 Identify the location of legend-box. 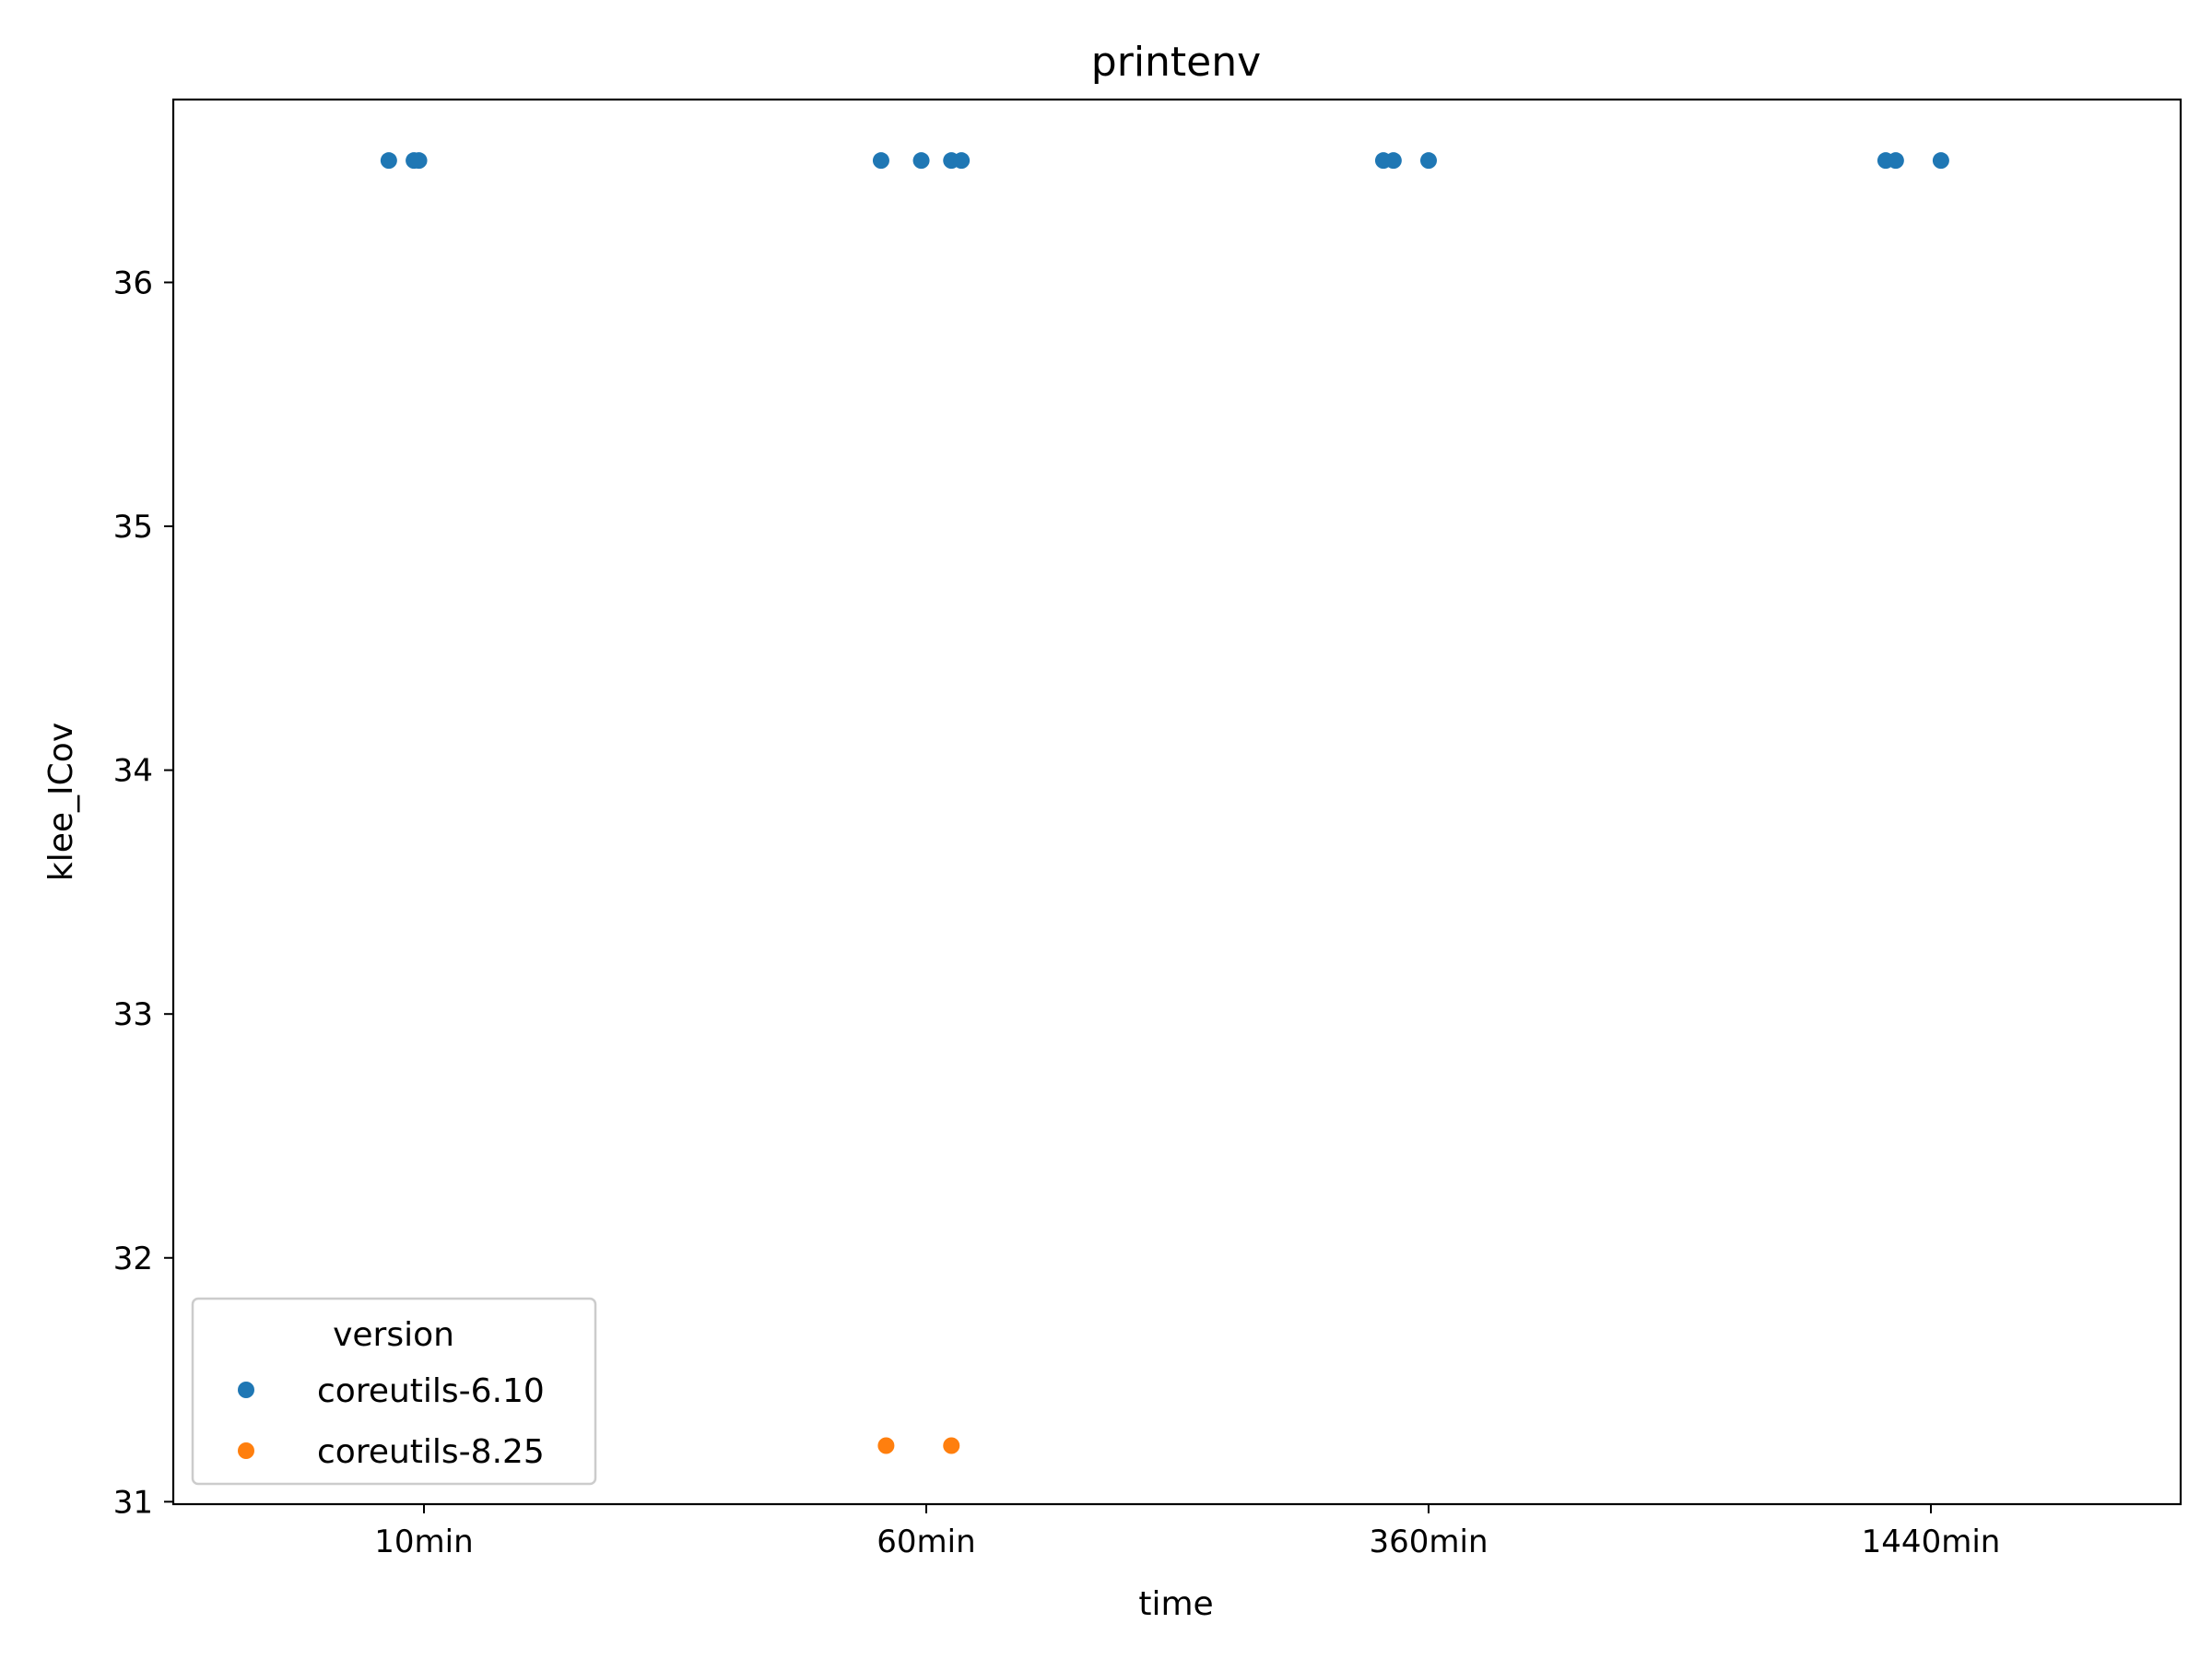
(394, 1391).